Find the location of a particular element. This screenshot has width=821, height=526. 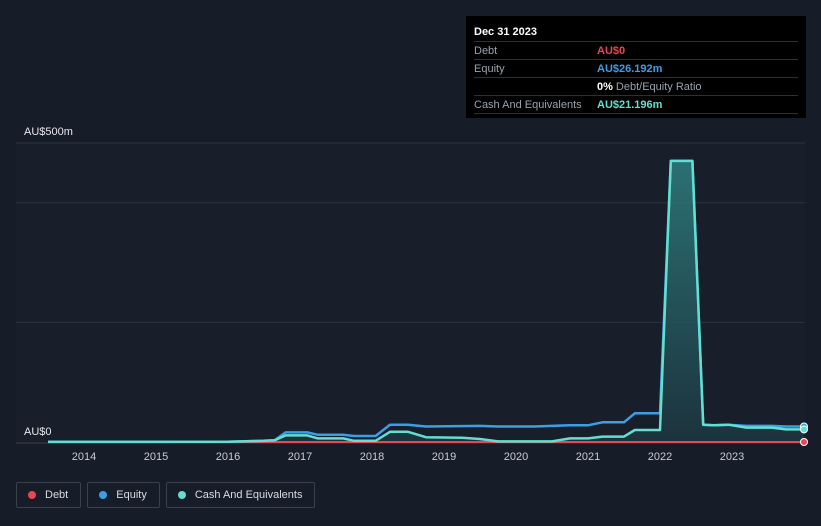

legend-label: Cash And Equivalents is located at coordinates (248, 495).